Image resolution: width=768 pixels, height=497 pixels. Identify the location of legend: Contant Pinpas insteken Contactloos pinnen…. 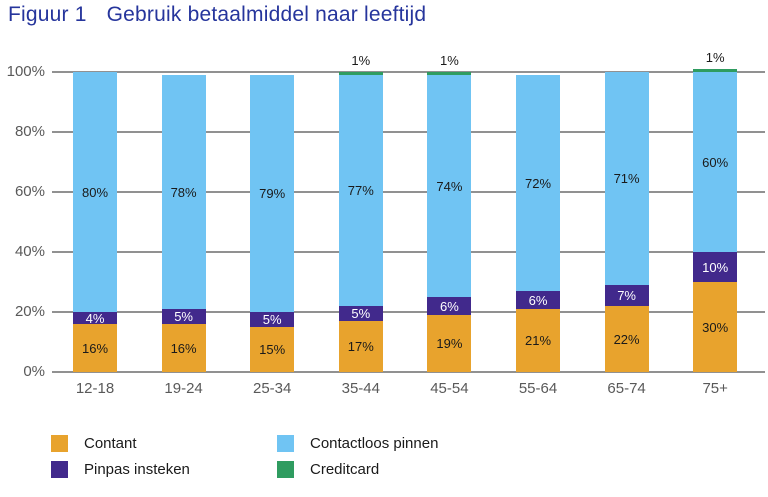
(244, 456).